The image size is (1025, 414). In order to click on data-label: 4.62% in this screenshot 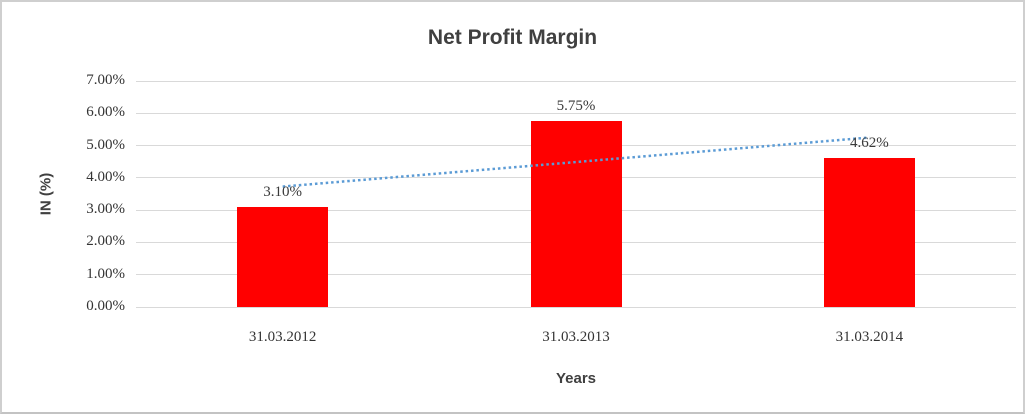, I will do `click(869, 142)`.